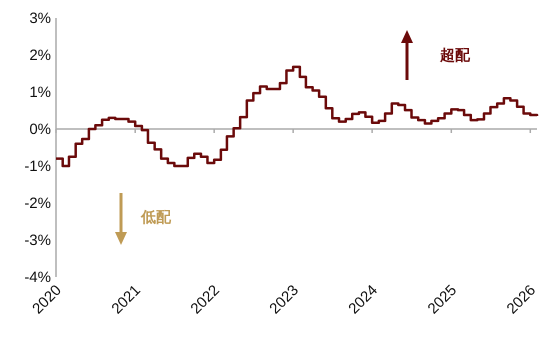  I want to click on y-tick-label: 2%, so click(40, 55).